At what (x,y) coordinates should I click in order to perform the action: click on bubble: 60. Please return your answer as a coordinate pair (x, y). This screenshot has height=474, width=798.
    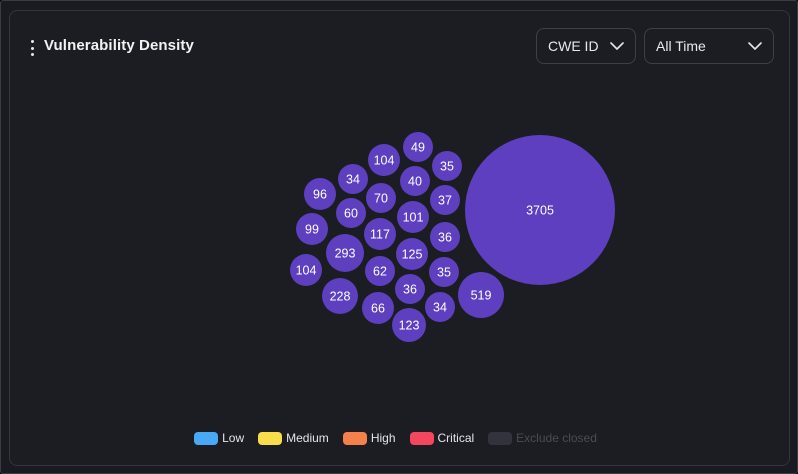
    Looking at the image, I should click on (351, 213).